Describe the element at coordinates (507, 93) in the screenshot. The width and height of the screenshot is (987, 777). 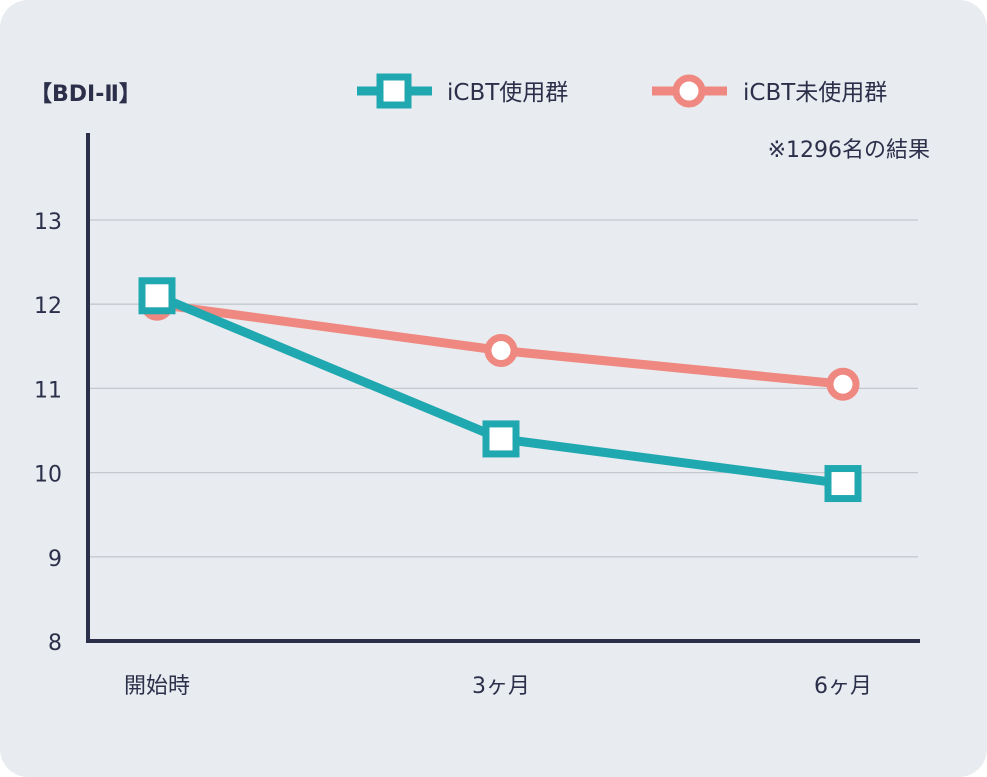
I see `legend-label-icbt-used: iCBT使用群` at that location.